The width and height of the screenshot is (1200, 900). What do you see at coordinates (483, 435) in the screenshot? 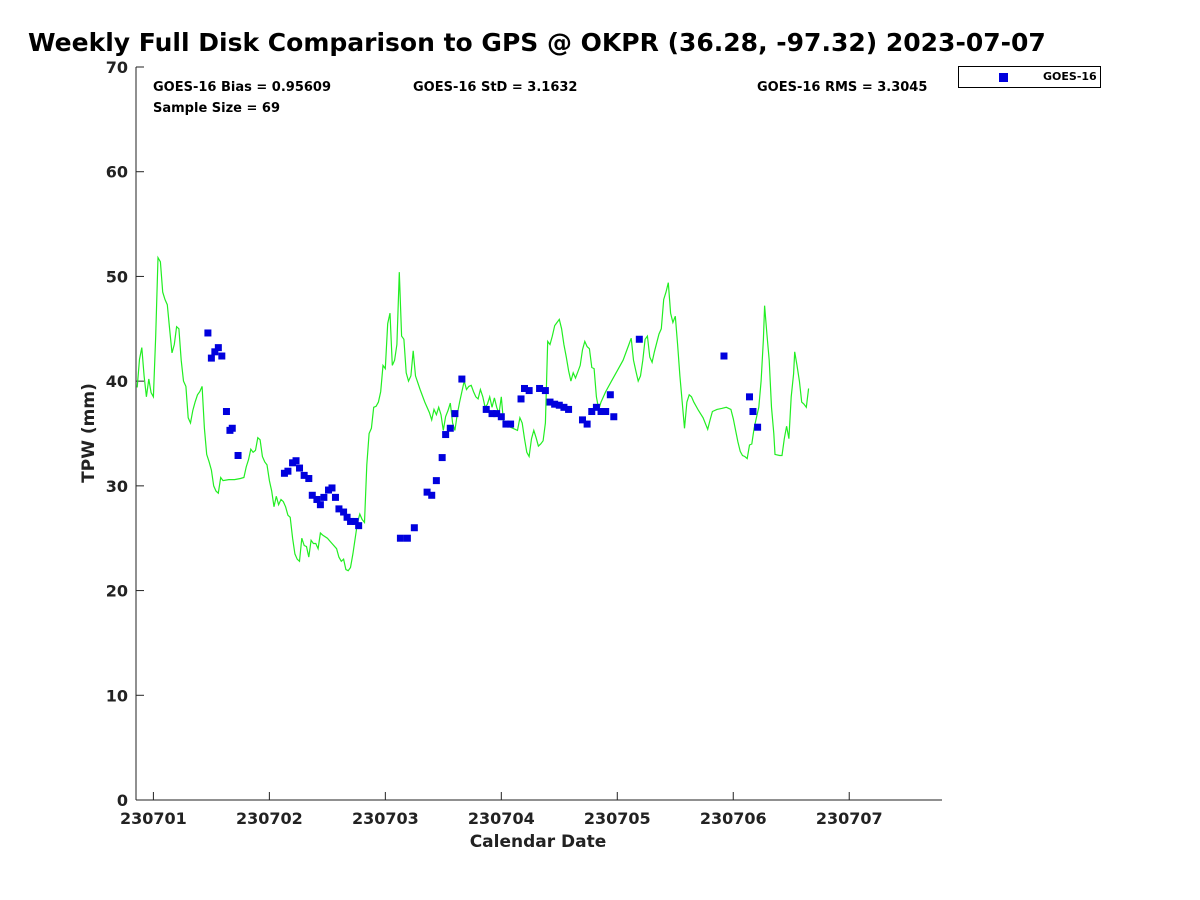
I see `goes16-points-layer` at bounding box center [483, 435].